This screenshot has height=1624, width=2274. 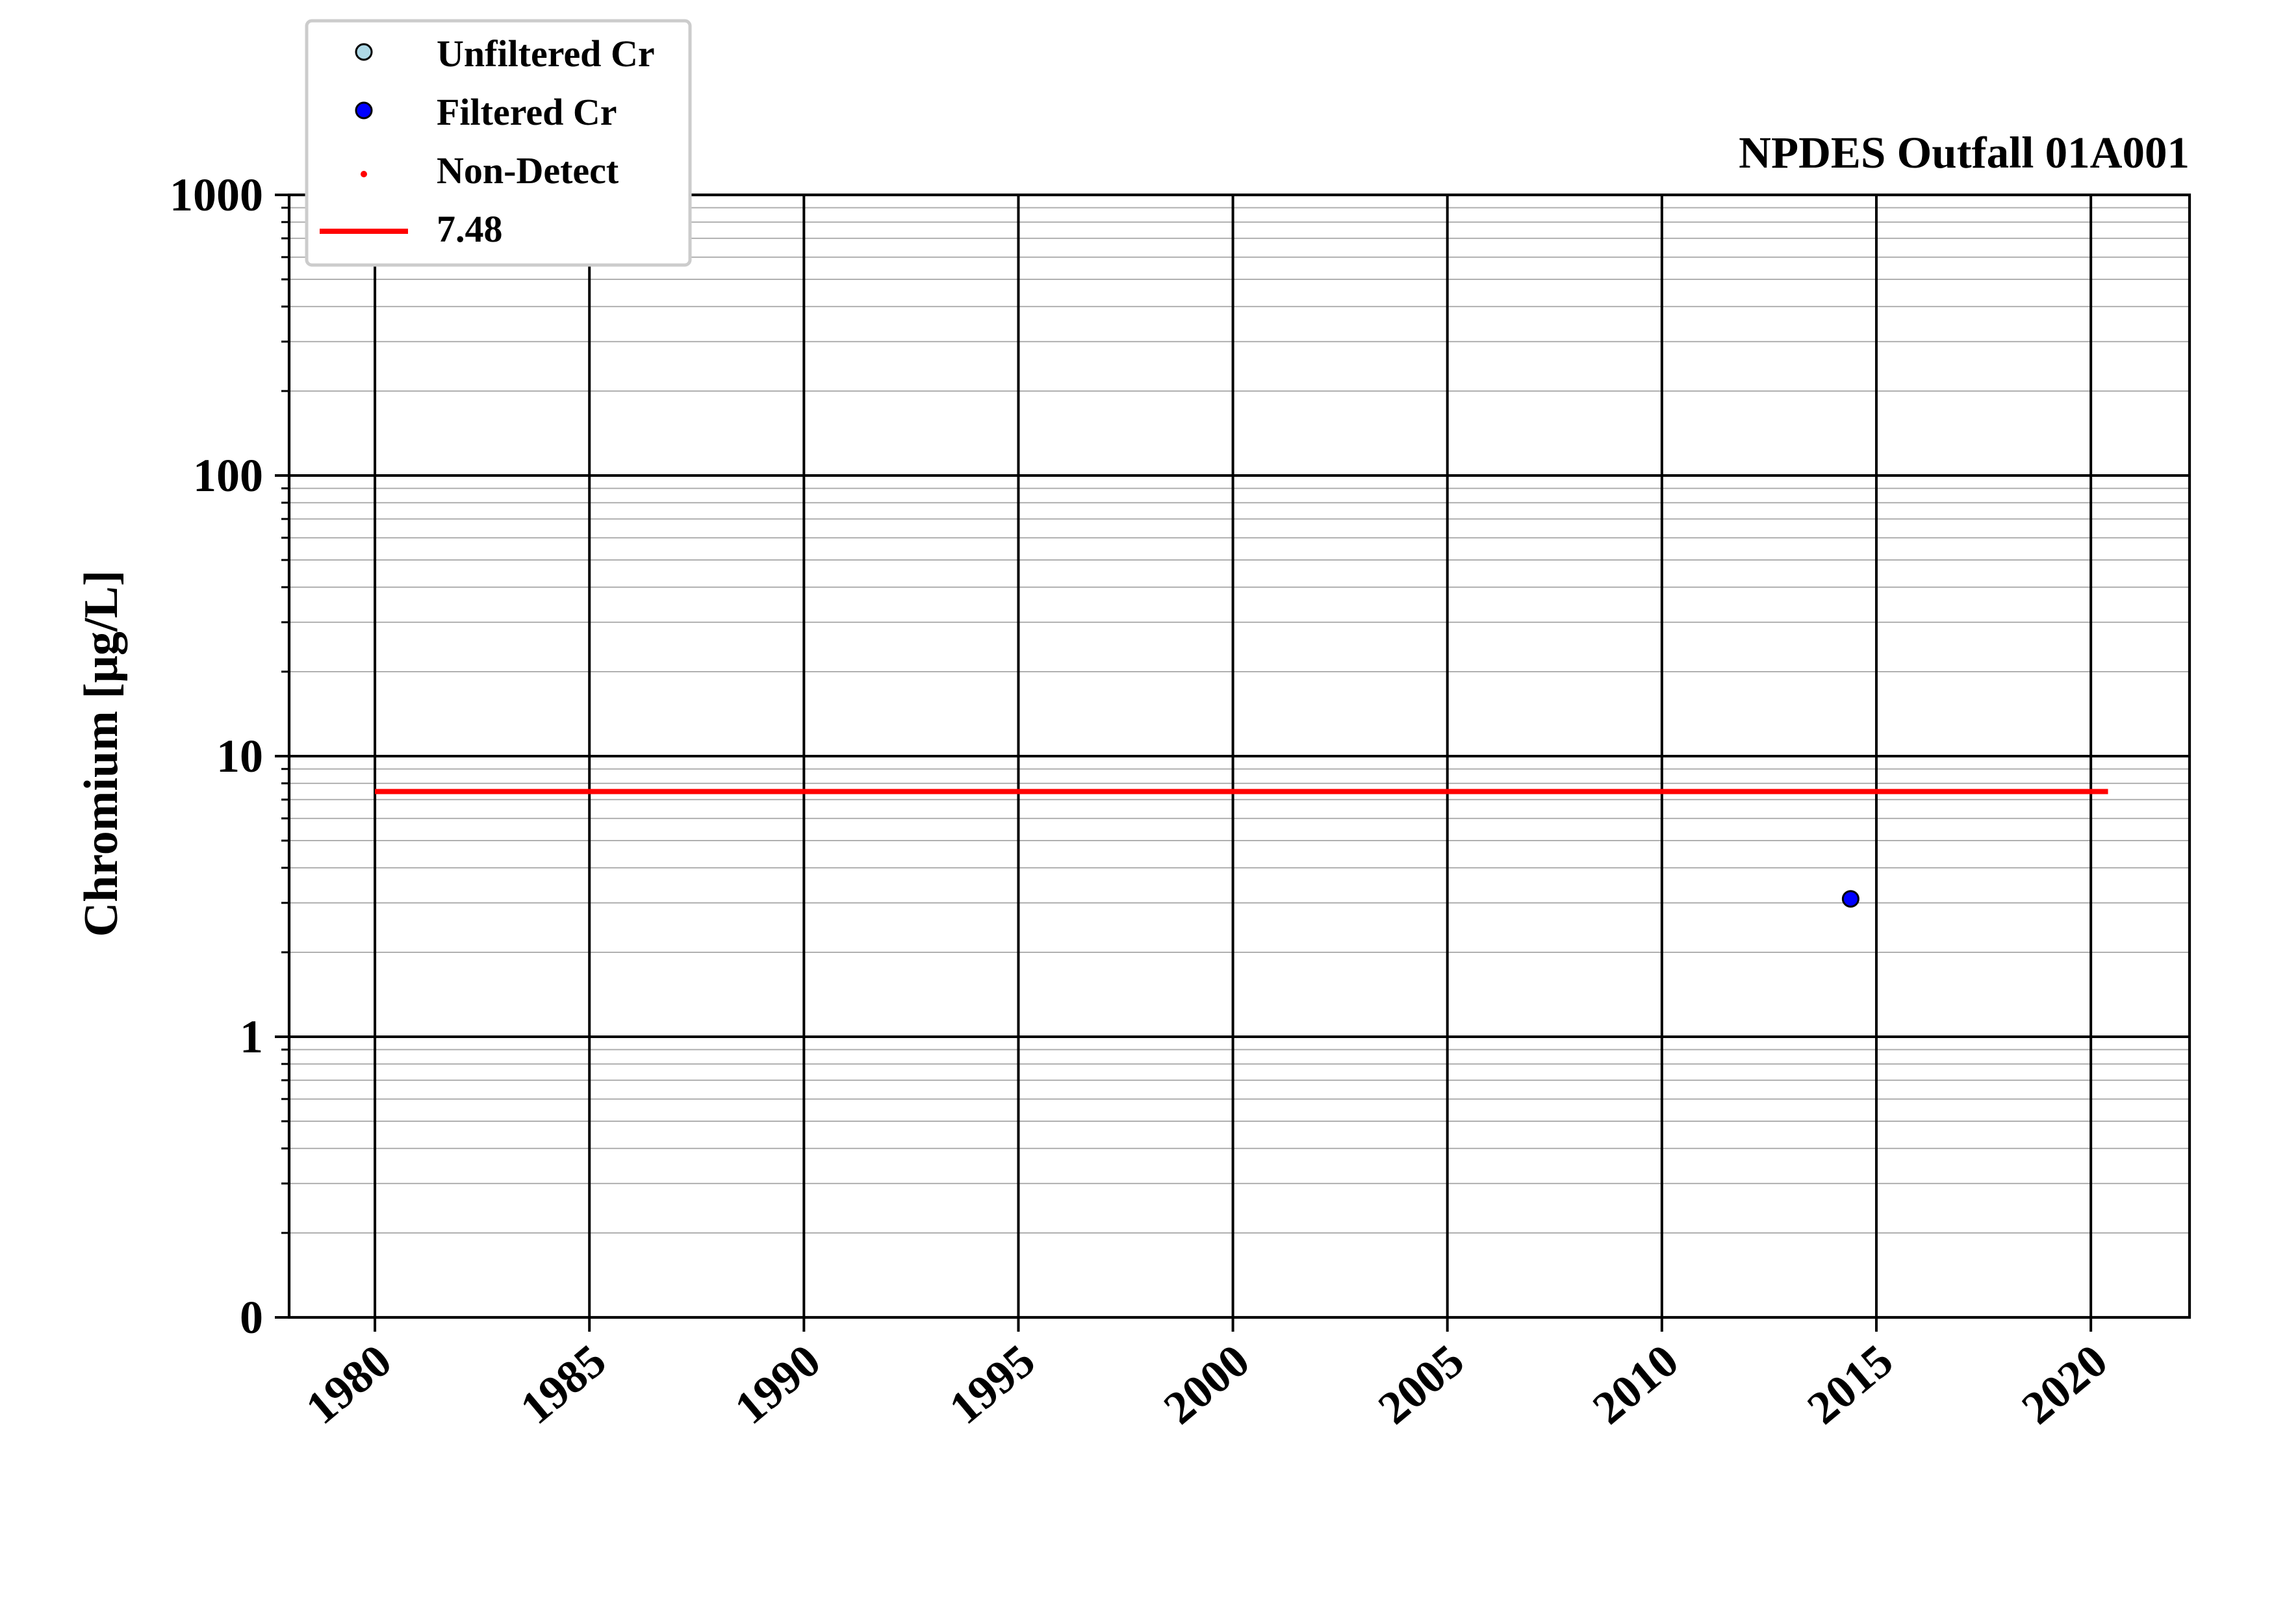 I want to click on y-axis-ticks: 0 1 10 100 1000, so click(x=229, y=756).